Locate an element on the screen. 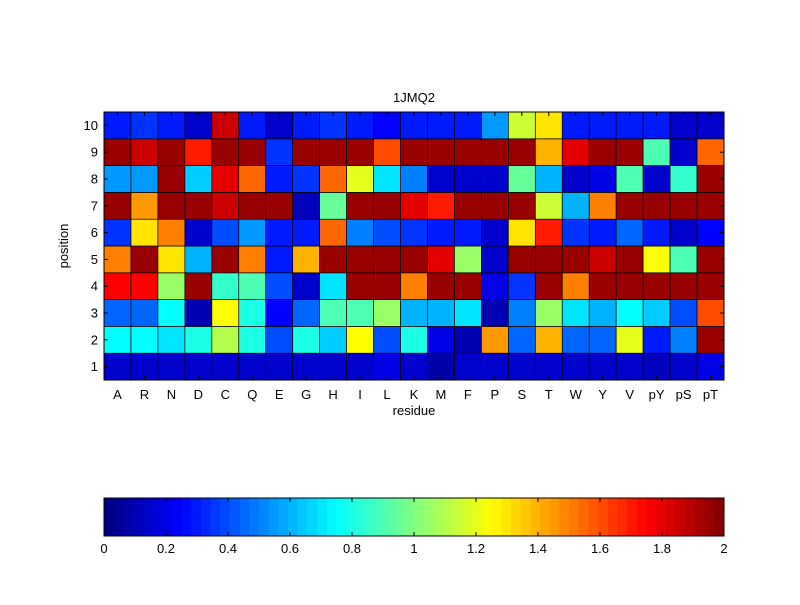  colorbar-tick-label: 1.4 is located at coordinates (538, 548).